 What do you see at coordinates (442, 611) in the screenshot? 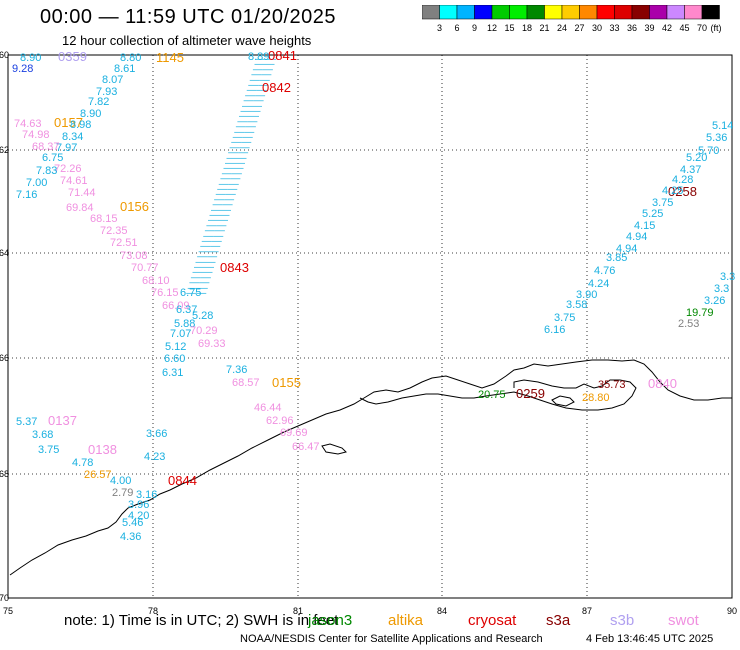
I see `longitude-tick: 84` at bounding box center [442, 611].